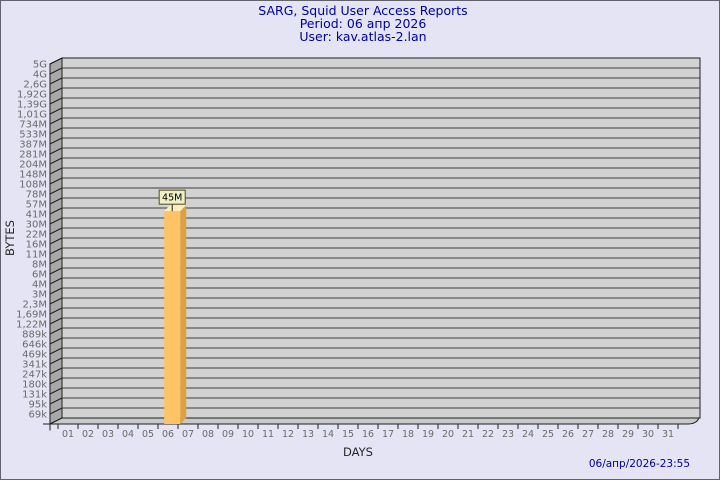  I want to click on y-tick-label: 281M, so click(33, 155).